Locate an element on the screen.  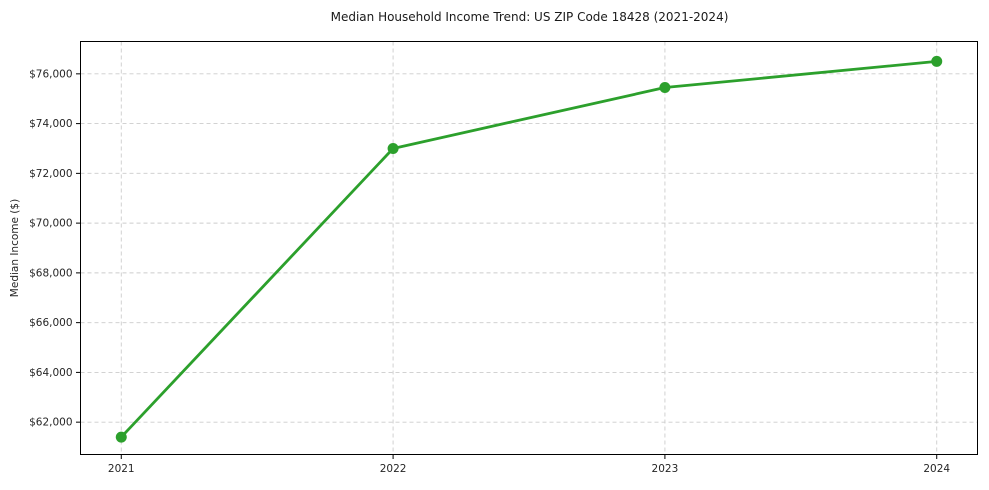
y-tick-label: $70,000 is located at coordinates (50, 224).